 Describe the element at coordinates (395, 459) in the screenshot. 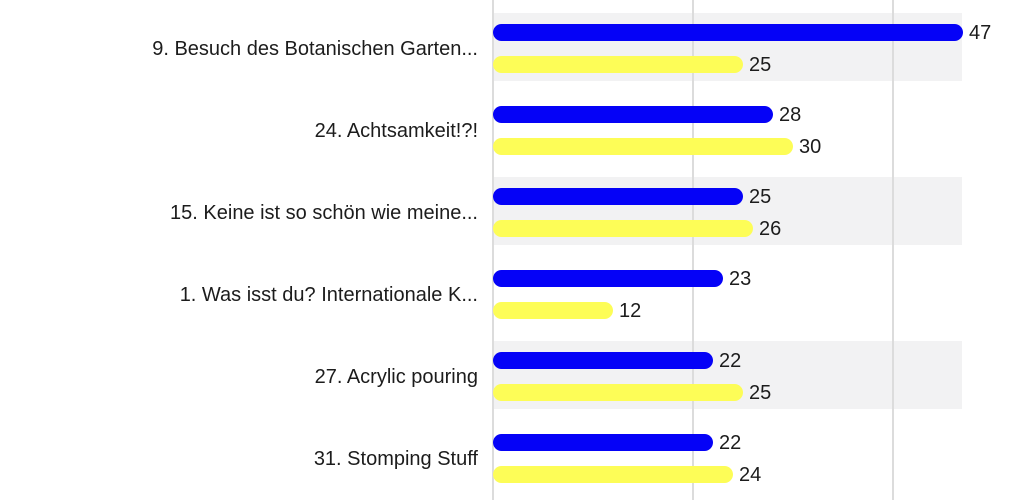

I see `category-label: 31. Stomping Stuff` at that location.